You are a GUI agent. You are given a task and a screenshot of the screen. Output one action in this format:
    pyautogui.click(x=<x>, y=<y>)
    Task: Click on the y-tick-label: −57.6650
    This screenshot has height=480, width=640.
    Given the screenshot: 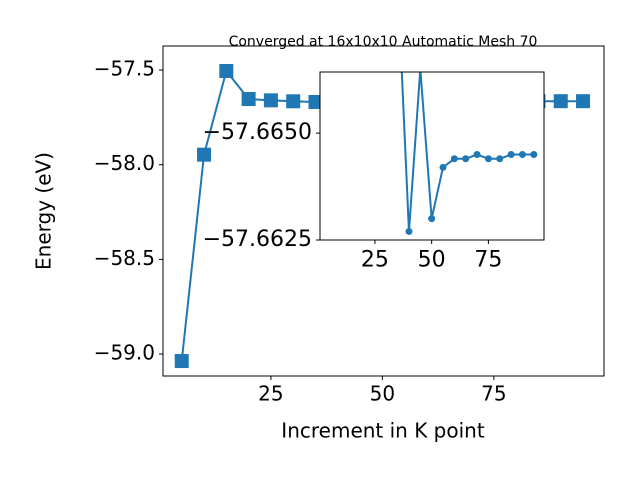 What is the action you would take?
    pyautogui.click(x=257, y=132)
    